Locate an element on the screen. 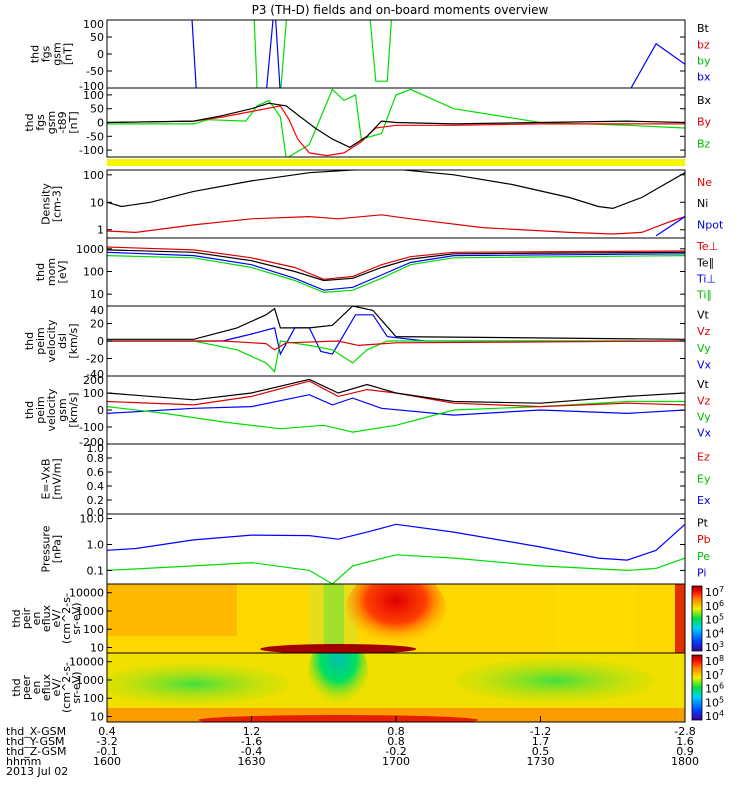 Image resolution: width=750 pixels, height=800 pixels. series-Bx-line is located at coordinates (396, 125).